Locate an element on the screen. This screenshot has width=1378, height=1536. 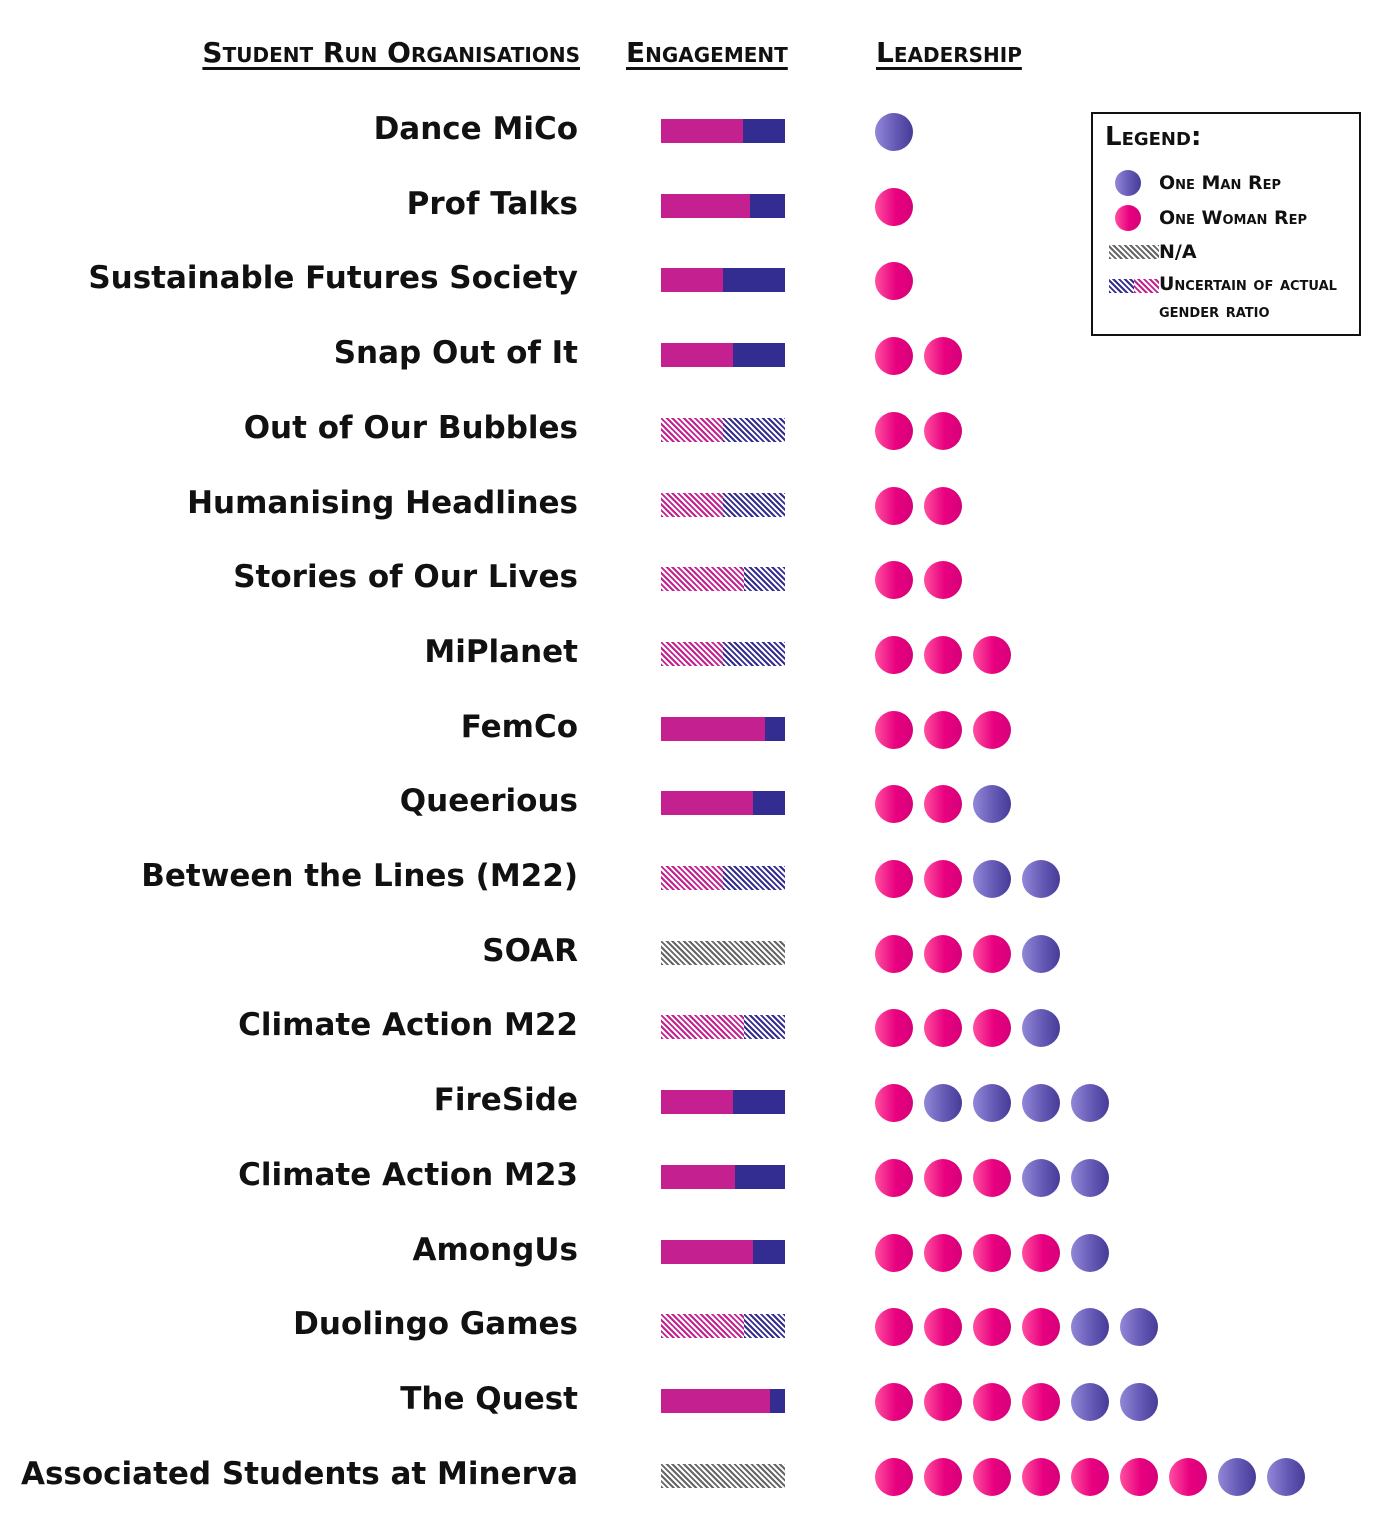
org-name: The Quest is located at coordinates (489, 1398).